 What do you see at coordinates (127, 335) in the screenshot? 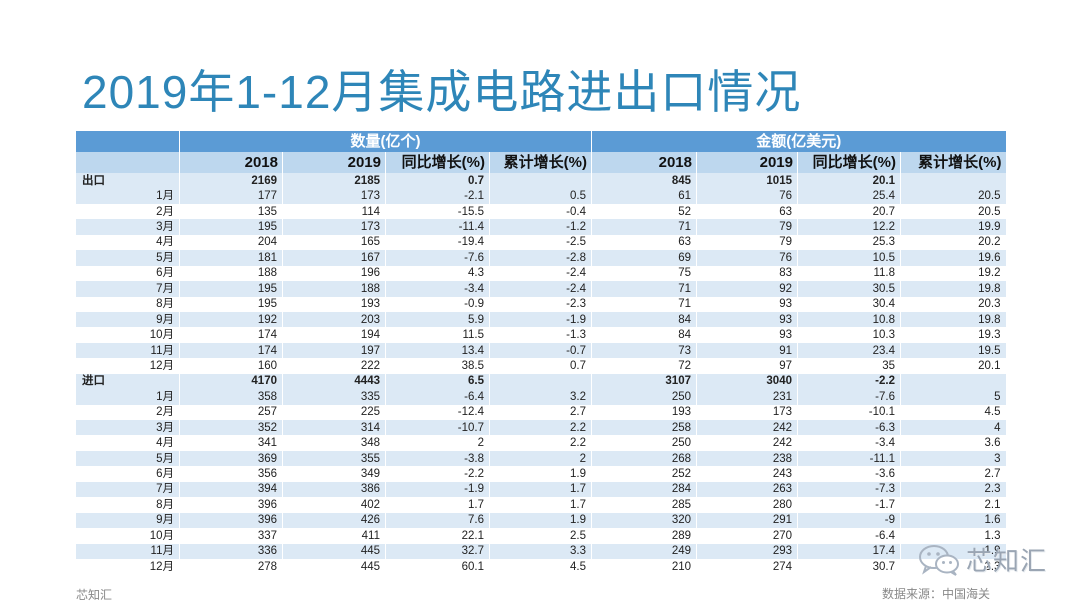
I see `month-label: 10月` at bounding box center [127, 335].